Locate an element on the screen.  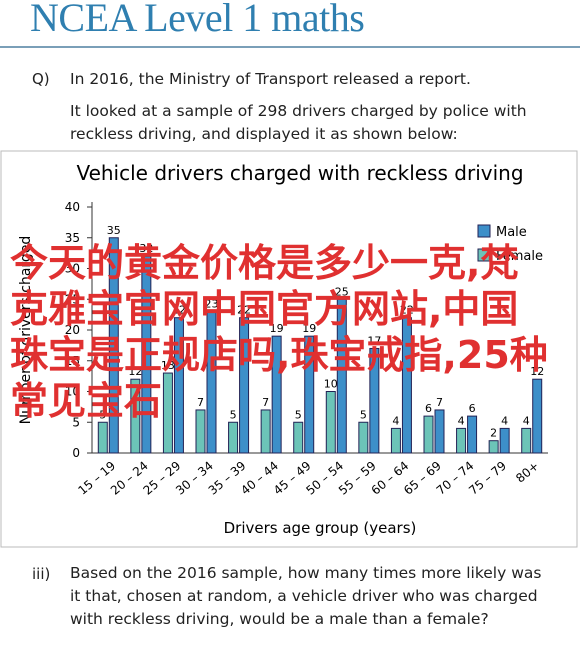
legend-label: Male is located at coordinates (511, 232).